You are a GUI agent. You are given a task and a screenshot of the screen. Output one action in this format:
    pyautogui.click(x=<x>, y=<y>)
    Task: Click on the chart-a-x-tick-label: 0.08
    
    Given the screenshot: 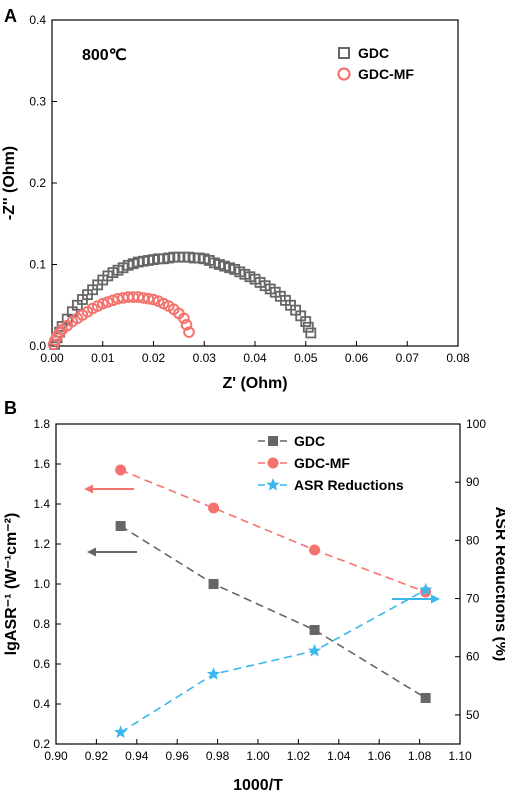 What is the action you would take?
    pyautogui.click(x=458, y=358)
    